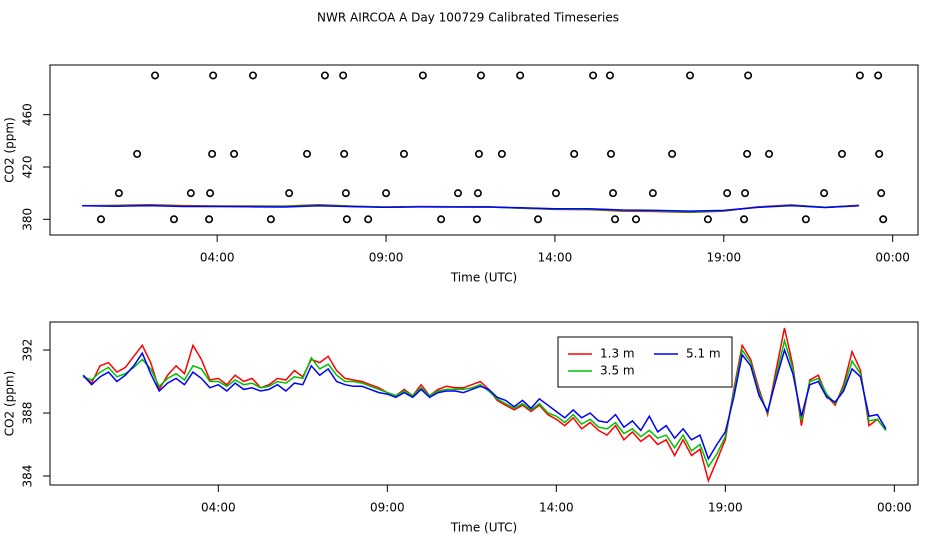 This screenshot has width=936, height=540. Describe the element at coordinates (28, 476) in the screenshot. I see `y-tick-label: 384` at that location.